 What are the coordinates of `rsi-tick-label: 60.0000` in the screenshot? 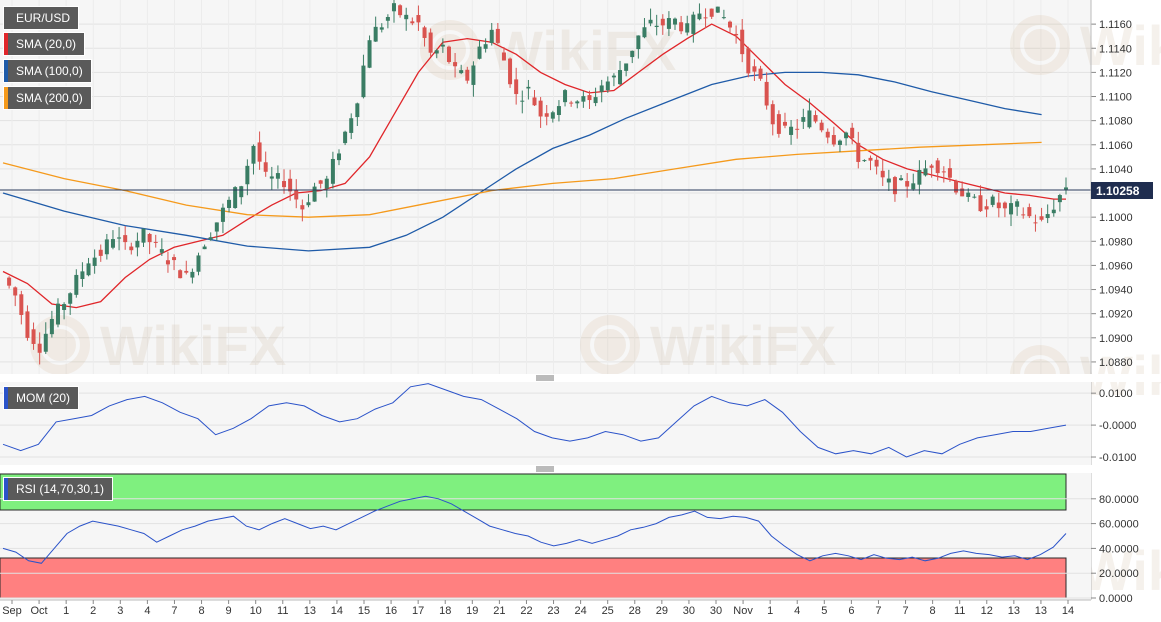 It's located at (1119, 525).